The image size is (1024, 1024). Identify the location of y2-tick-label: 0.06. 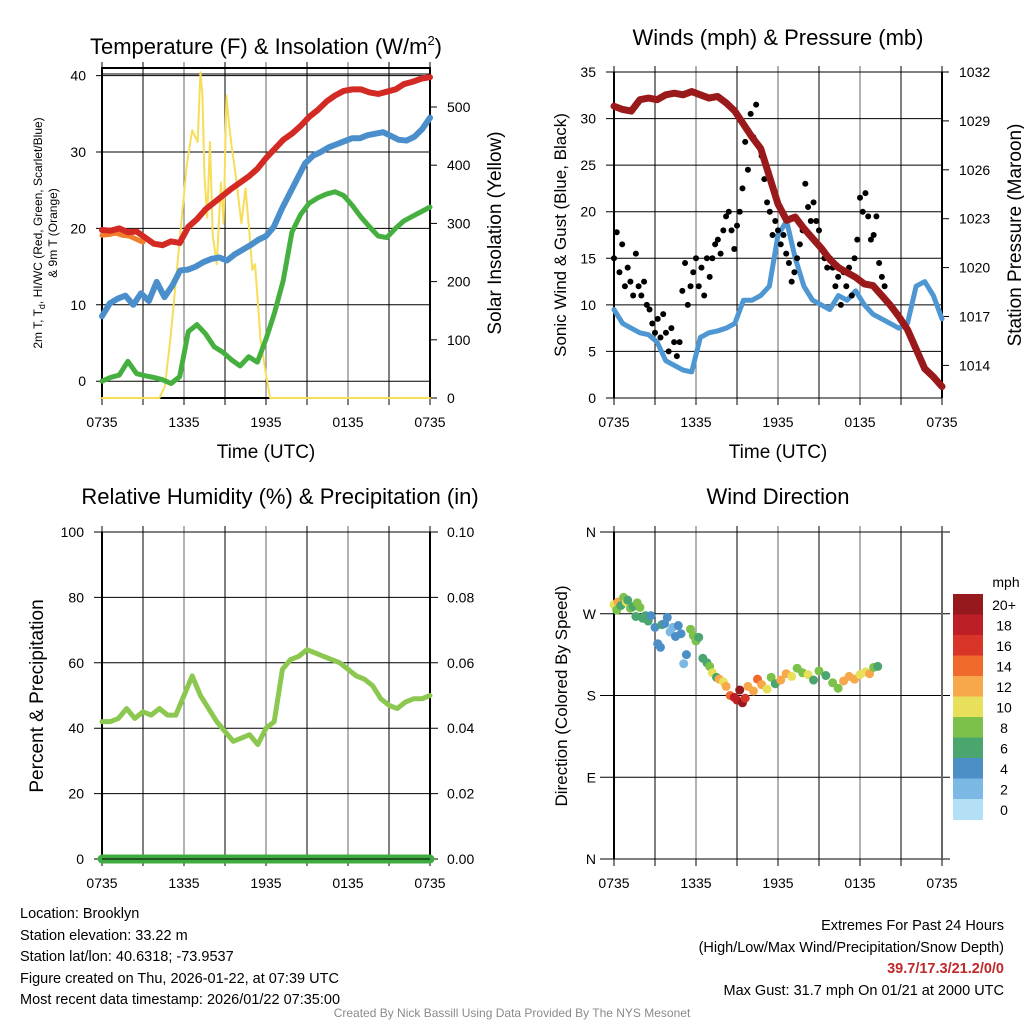
(460, 663).